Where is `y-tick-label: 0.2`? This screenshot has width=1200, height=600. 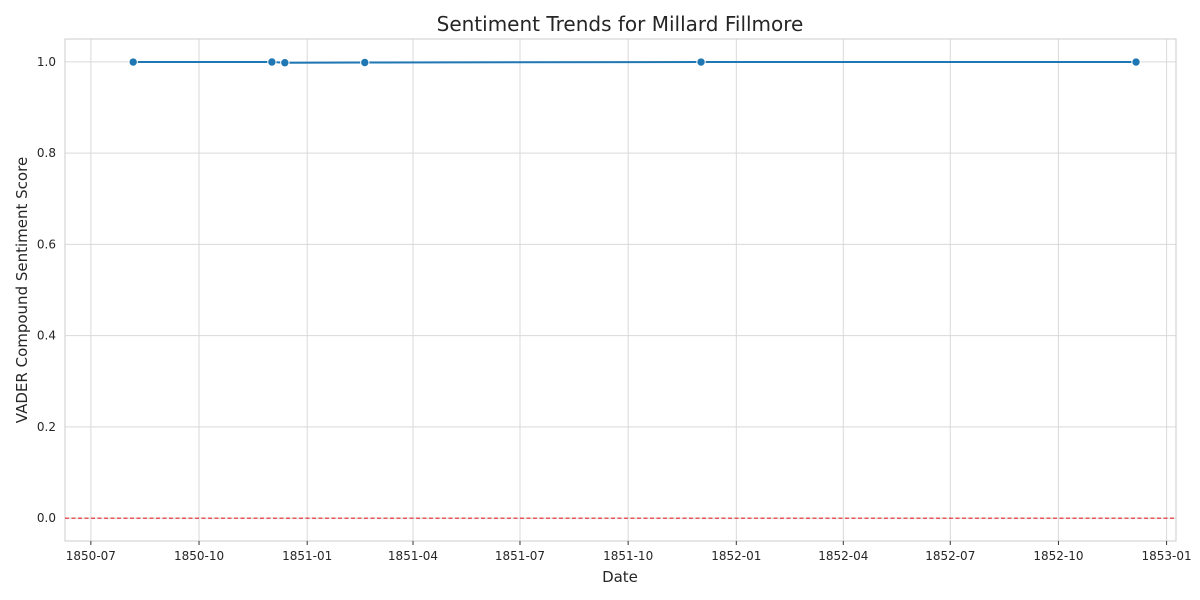 y-tick-label: 0.2 is located at coordinates (46, 427).